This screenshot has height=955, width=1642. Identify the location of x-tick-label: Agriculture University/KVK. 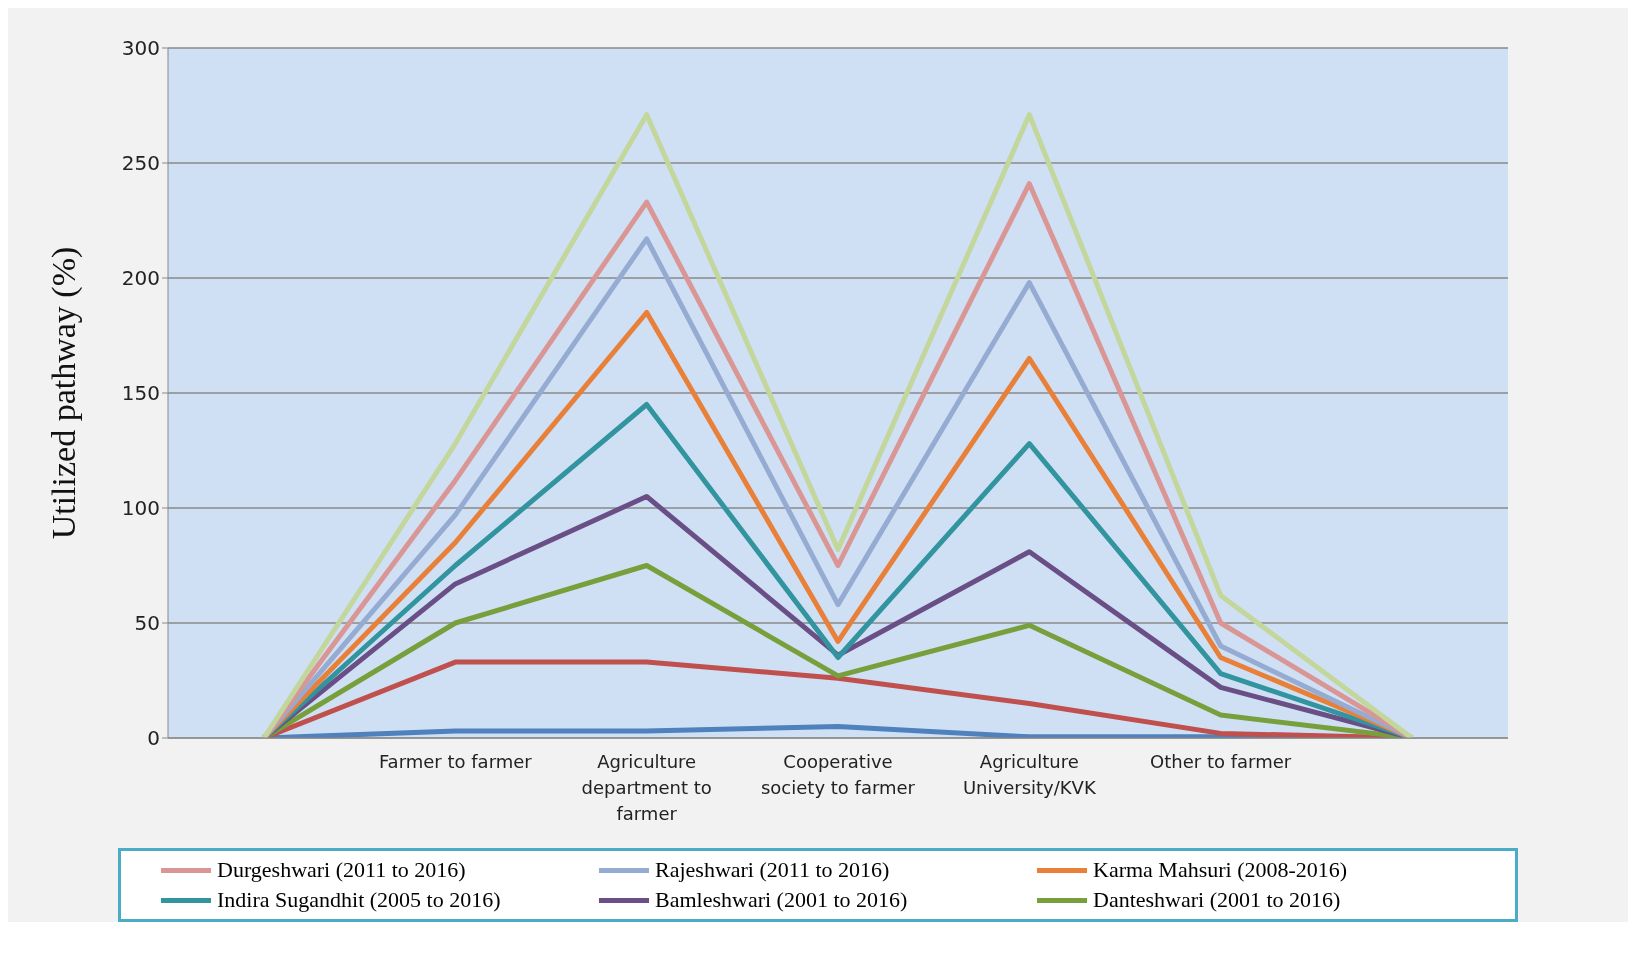
(1029, 774).